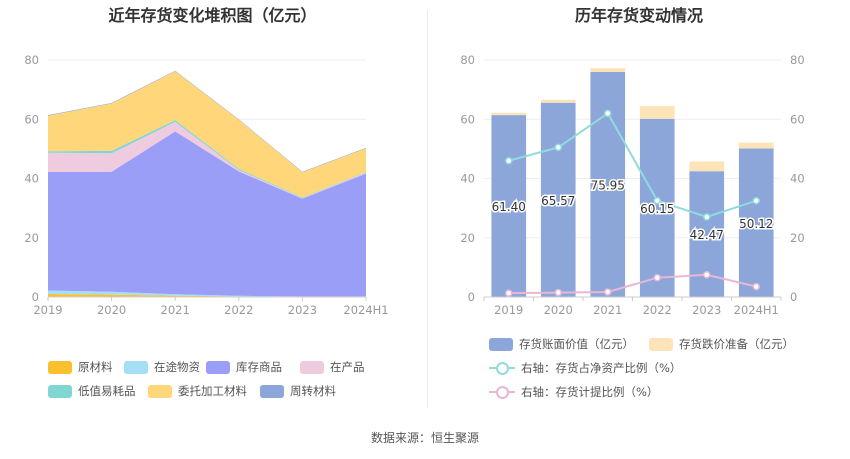 Image resolution: width=850 pixels, height=459 pixels. What do you see at coordinates (797, 238) in the screenshot?
I see `y2-tick-label: 20` at bounding box center [797, 238].